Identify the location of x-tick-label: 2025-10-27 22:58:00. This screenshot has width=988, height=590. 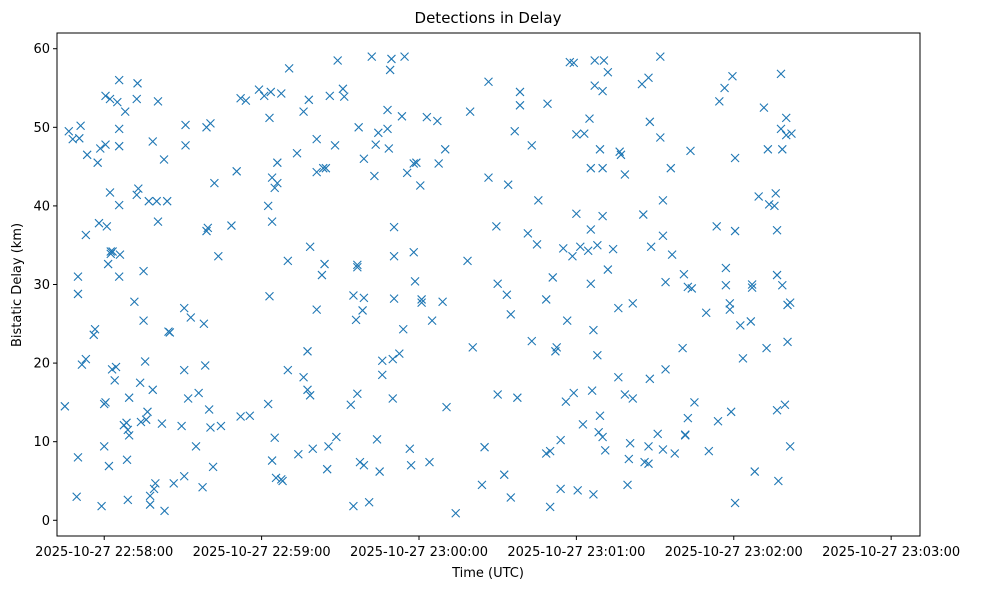
(104, 552).